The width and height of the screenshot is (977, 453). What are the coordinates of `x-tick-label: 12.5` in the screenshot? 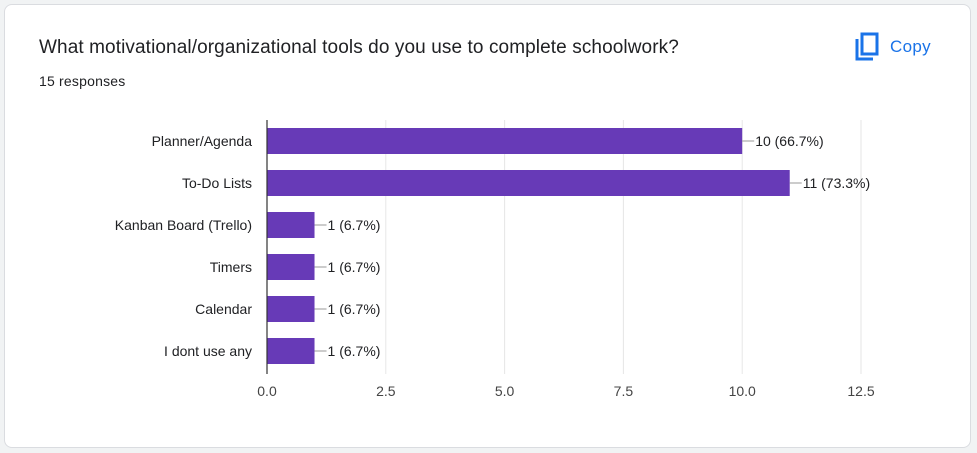 It's located at (860, 391).